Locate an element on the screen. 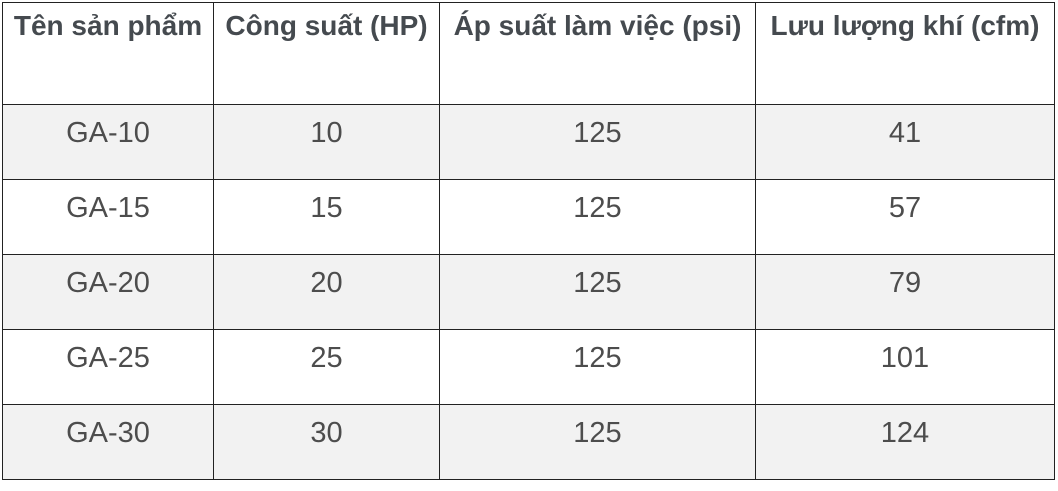 This screenshot has width=1058, height=491. cell-power: 15 is located at coordinates (326, 217).